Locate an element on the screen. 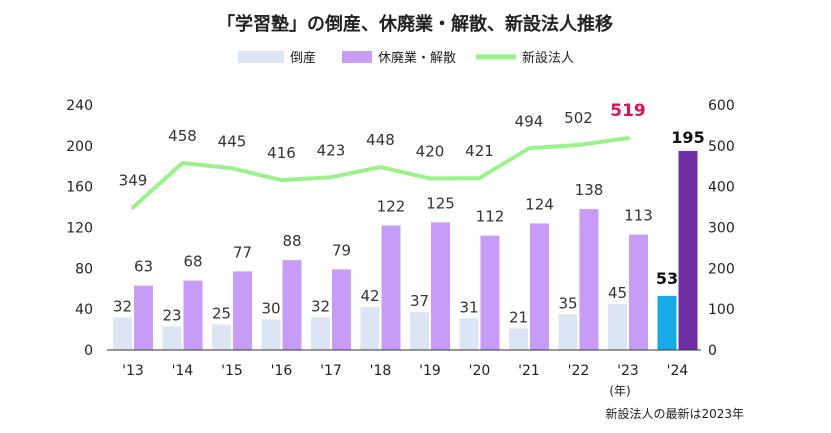 The width and height of the screenshot is (831, 433). data-label-倒産: 23 is located at coordinates (171, 316).